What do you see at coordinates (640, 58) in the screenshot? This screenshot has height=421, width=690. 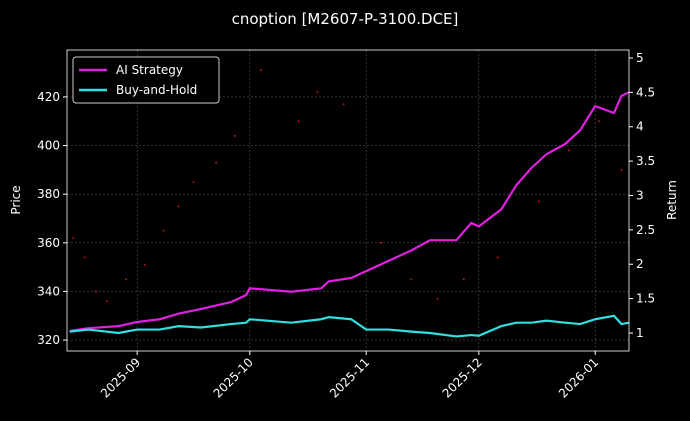 I see `y2-tick-label: 5` at bounding box center [640, 58].